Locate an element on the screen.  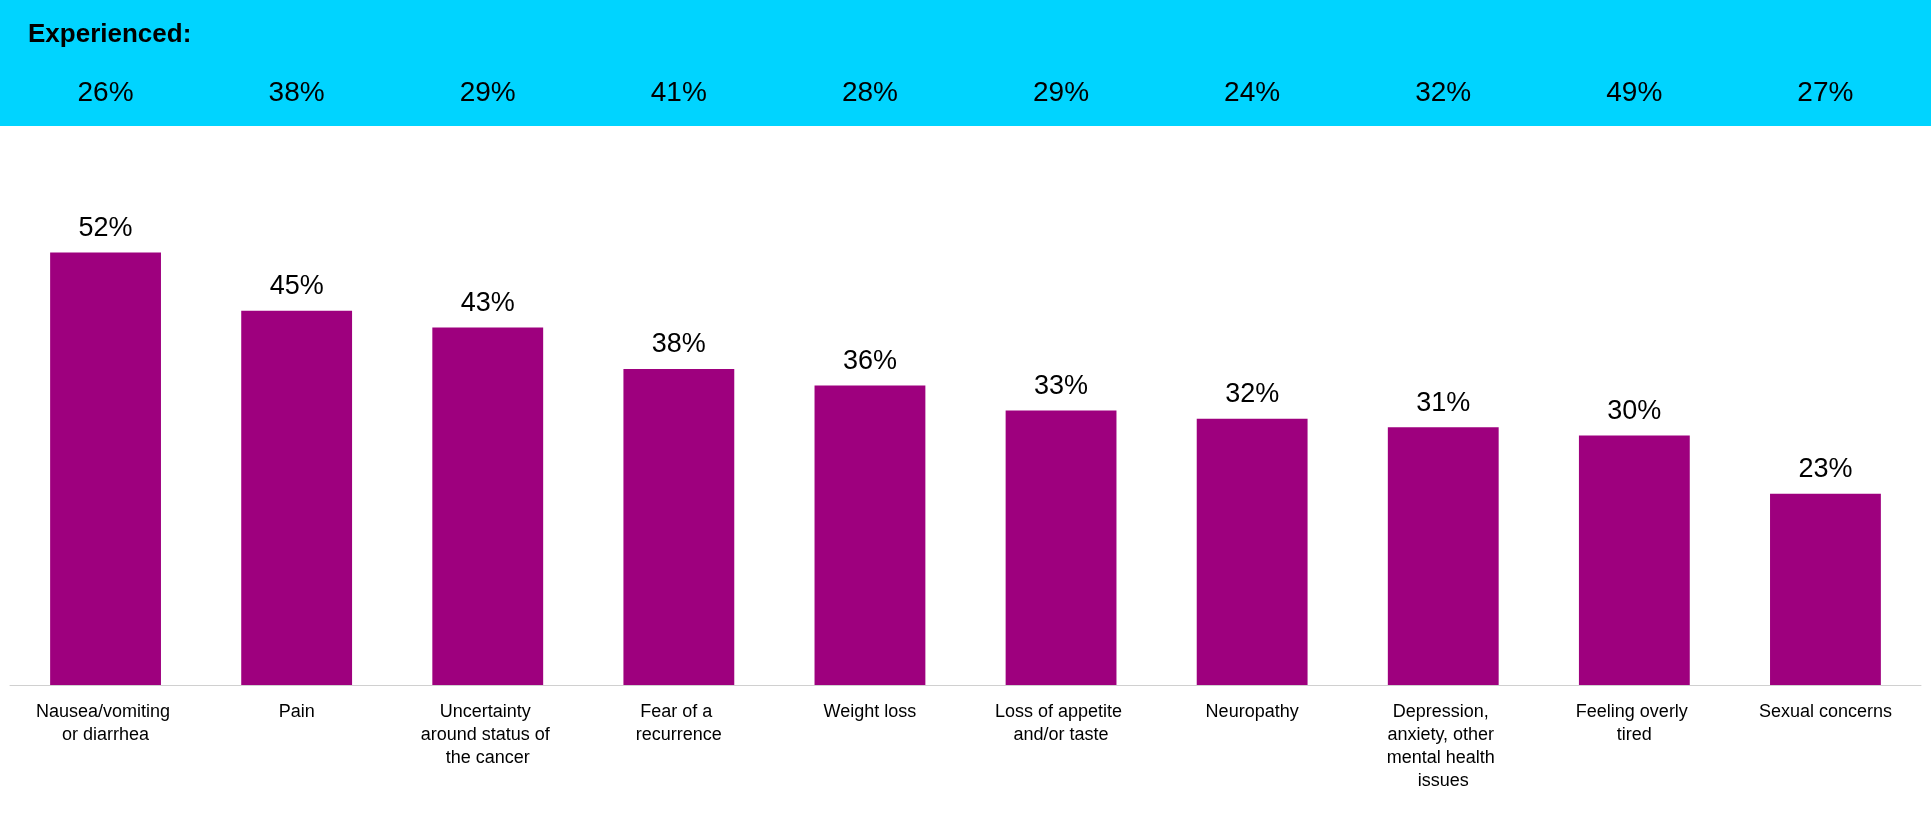
data-label: 38% is located at coordinates (678, 343).